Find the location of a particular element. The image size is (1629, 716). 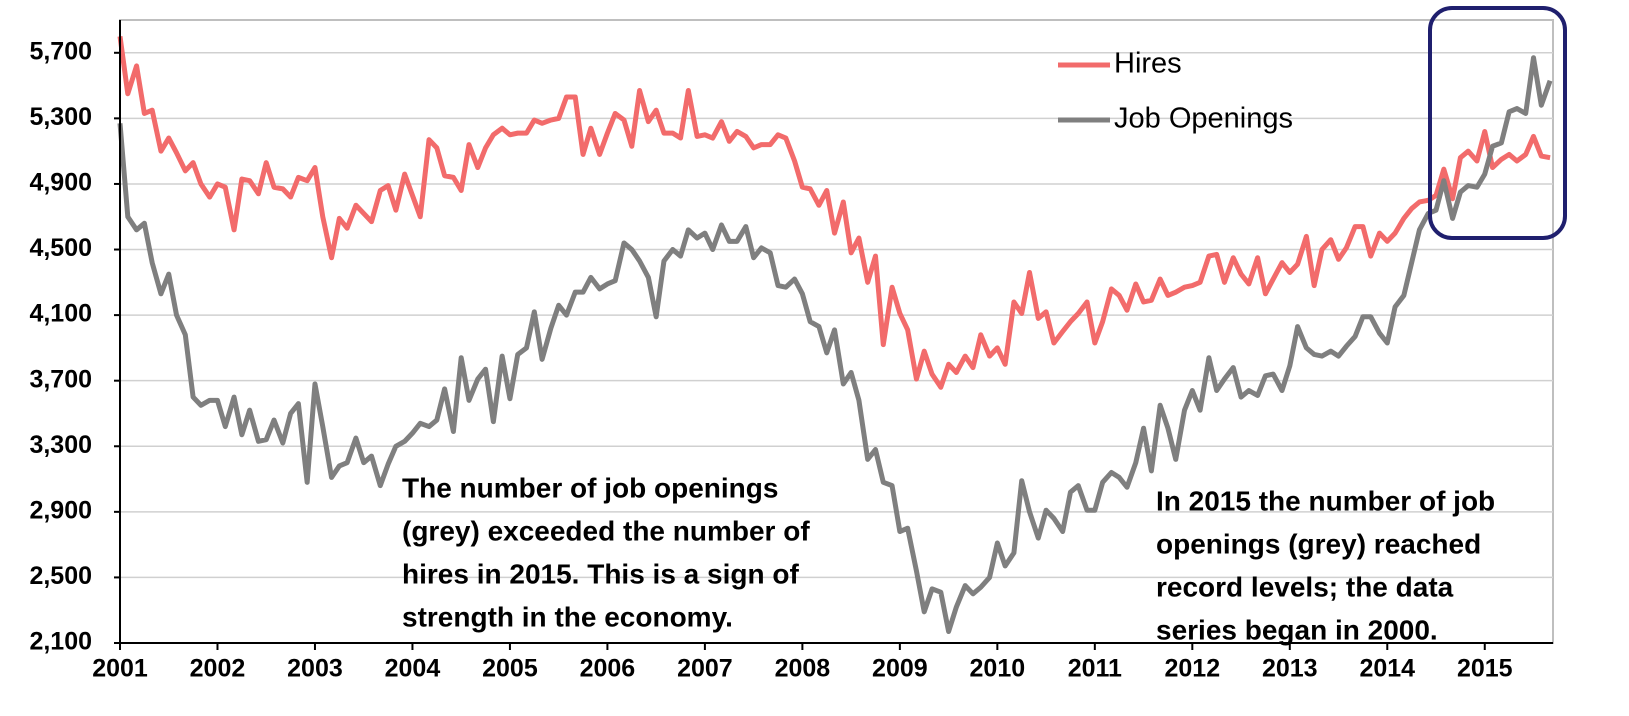

y-tick-label: 3,300 is located at coordinates (60, 445).